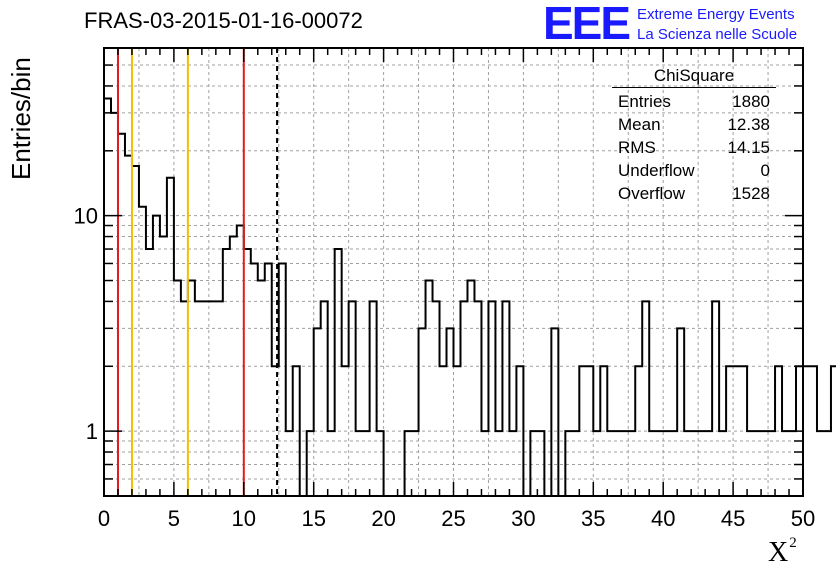  I want to click on stats-row-entries: Entries 1880, so click(694, 101).